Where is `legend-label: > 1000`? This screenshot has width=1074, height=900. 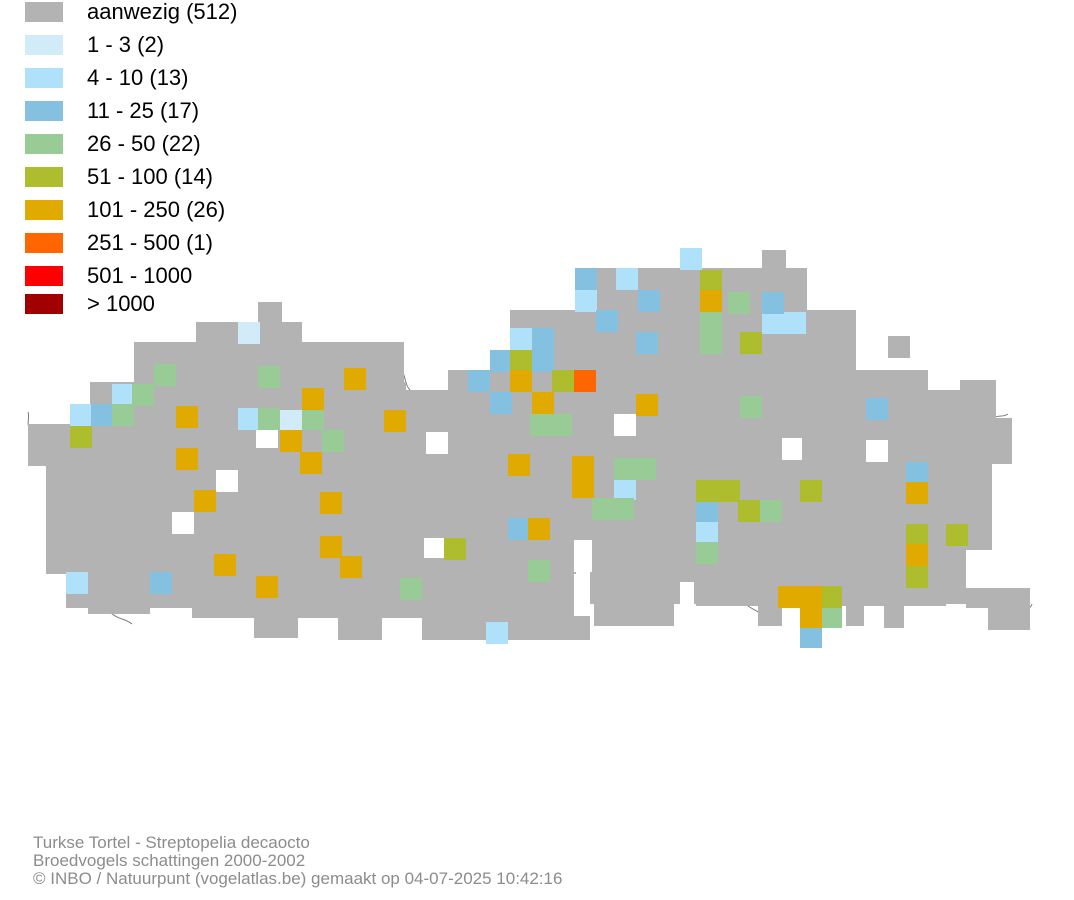 legend-label: > 1000 is located at coordinates (121, 303).